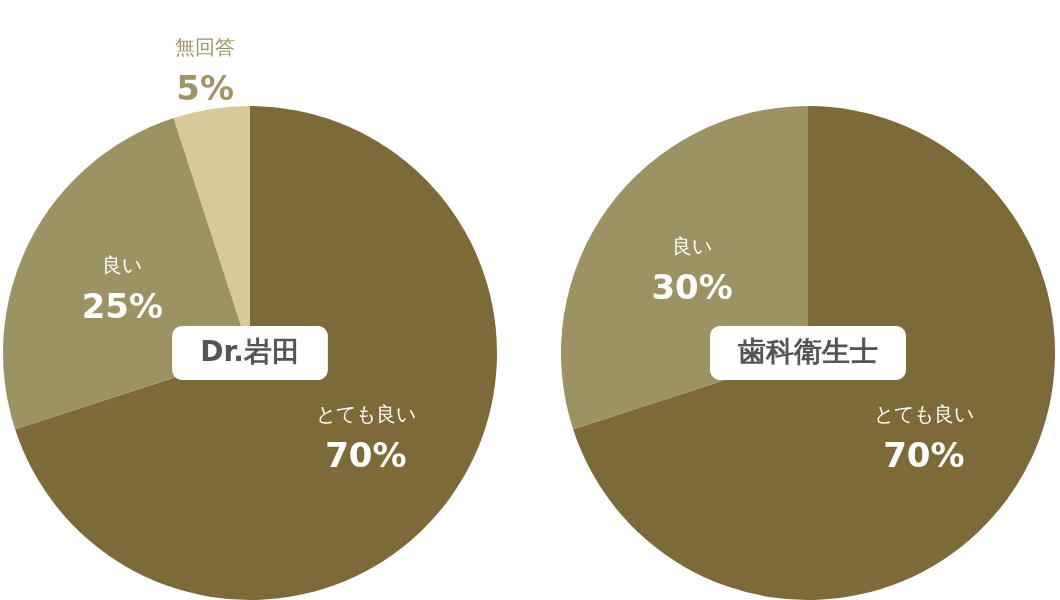 This screenshot has width=1060, height=600. What do you see at coordinates (205, 46) in the screenshot?
I see `slice-label: 無回答` at bounding box center [205, 46].